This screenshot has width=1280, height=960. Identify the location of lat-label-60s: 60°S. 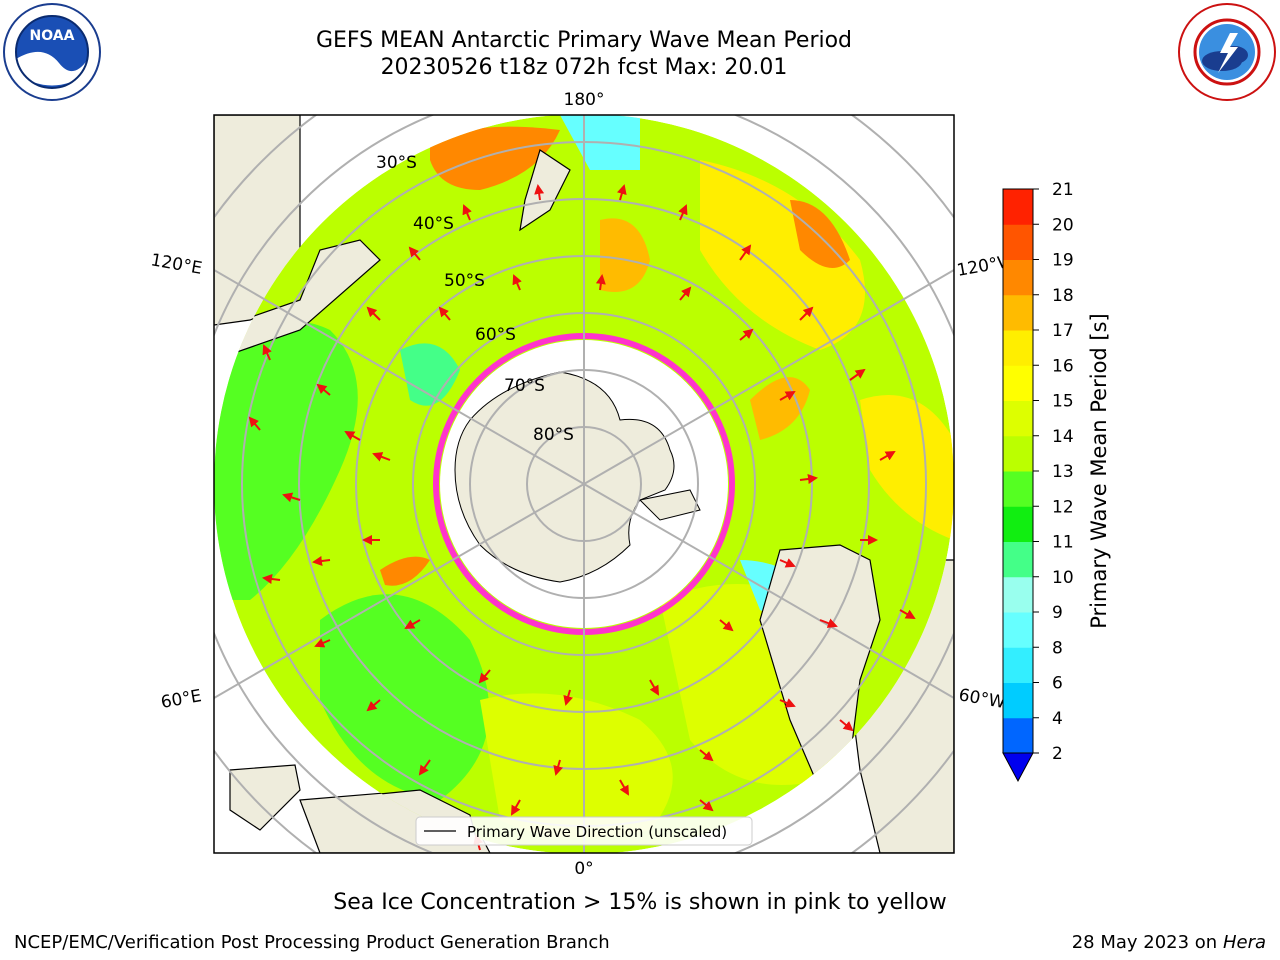
(495, 335).